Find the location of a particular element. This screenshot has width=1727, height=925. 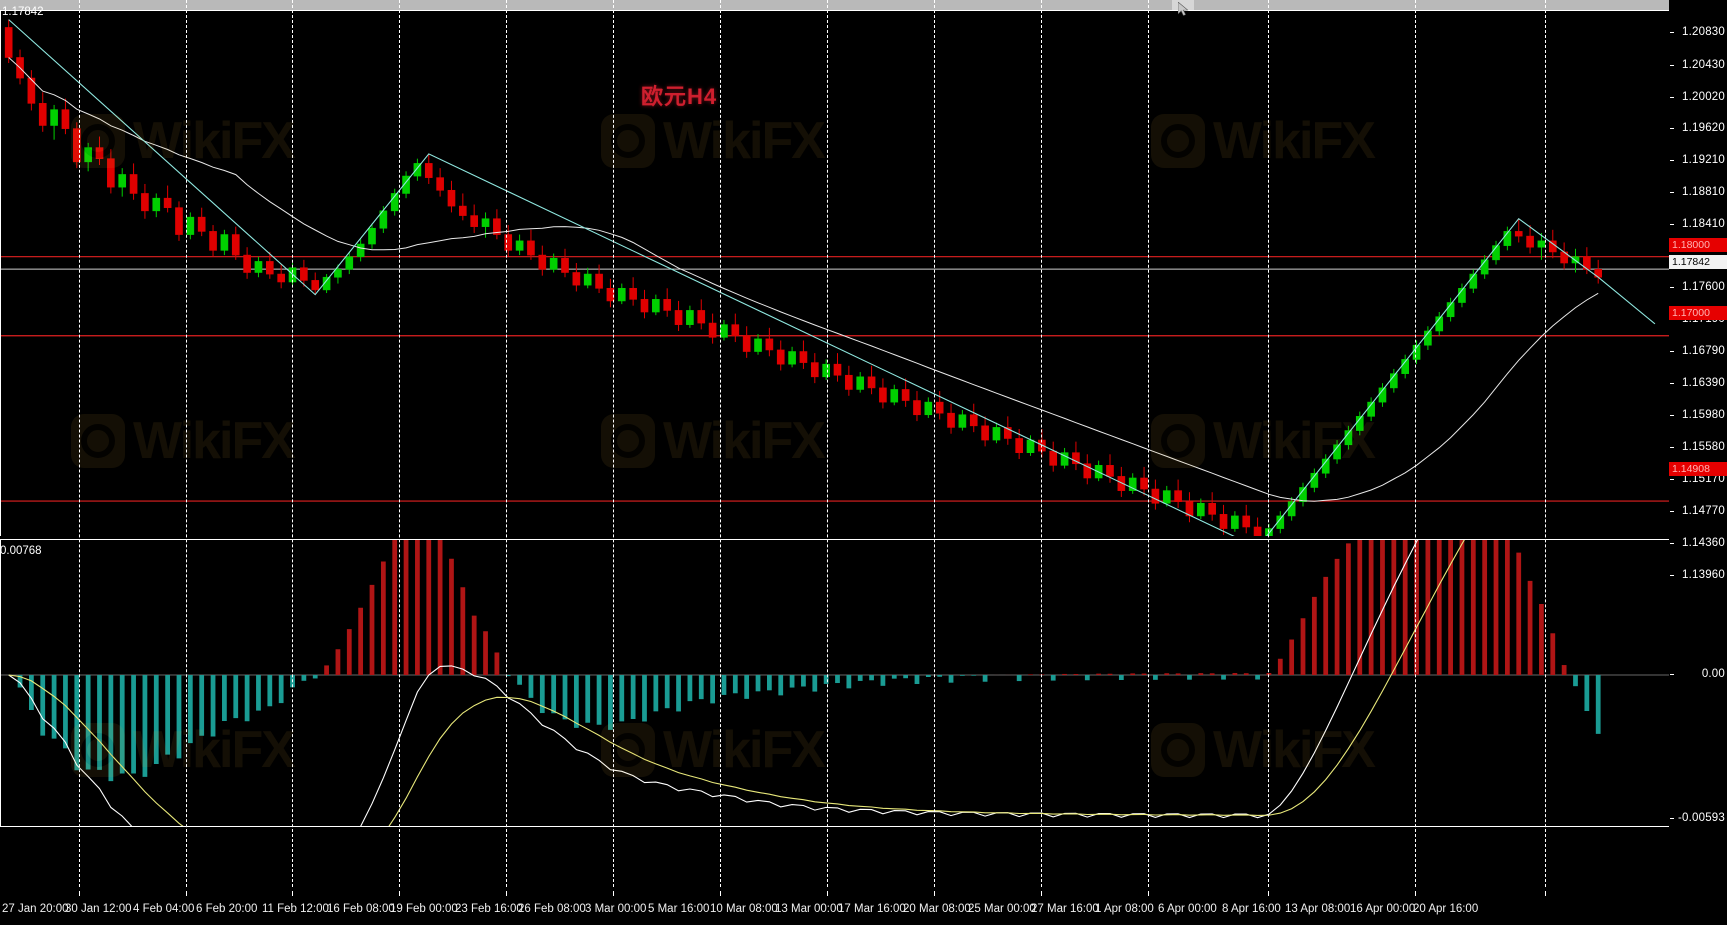

time-axis-label: 26 Feb 08:00 is located at coordinates (552, 909).